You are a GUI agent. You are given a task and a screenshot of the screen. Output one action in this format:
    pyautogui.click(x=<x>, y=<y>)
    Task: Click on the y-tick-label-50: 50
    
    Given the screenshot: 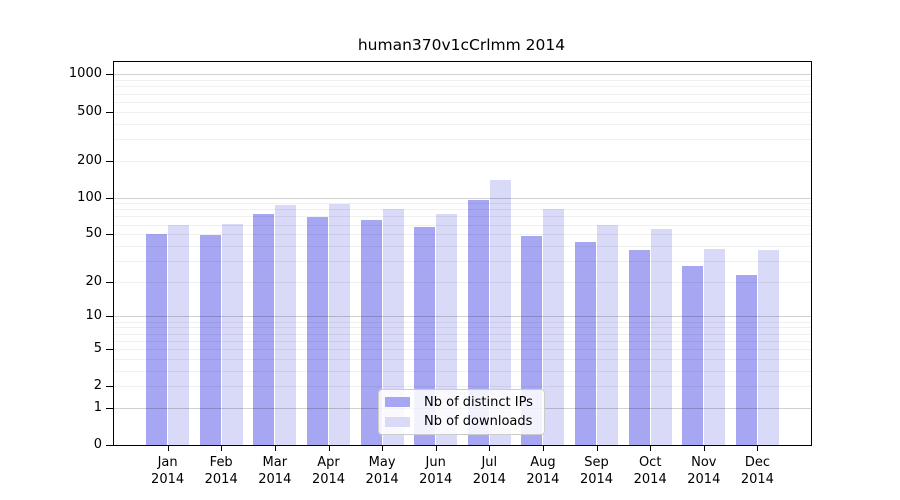 What is the action you would take?
    pyautogui.click(x=93, y=234)
    